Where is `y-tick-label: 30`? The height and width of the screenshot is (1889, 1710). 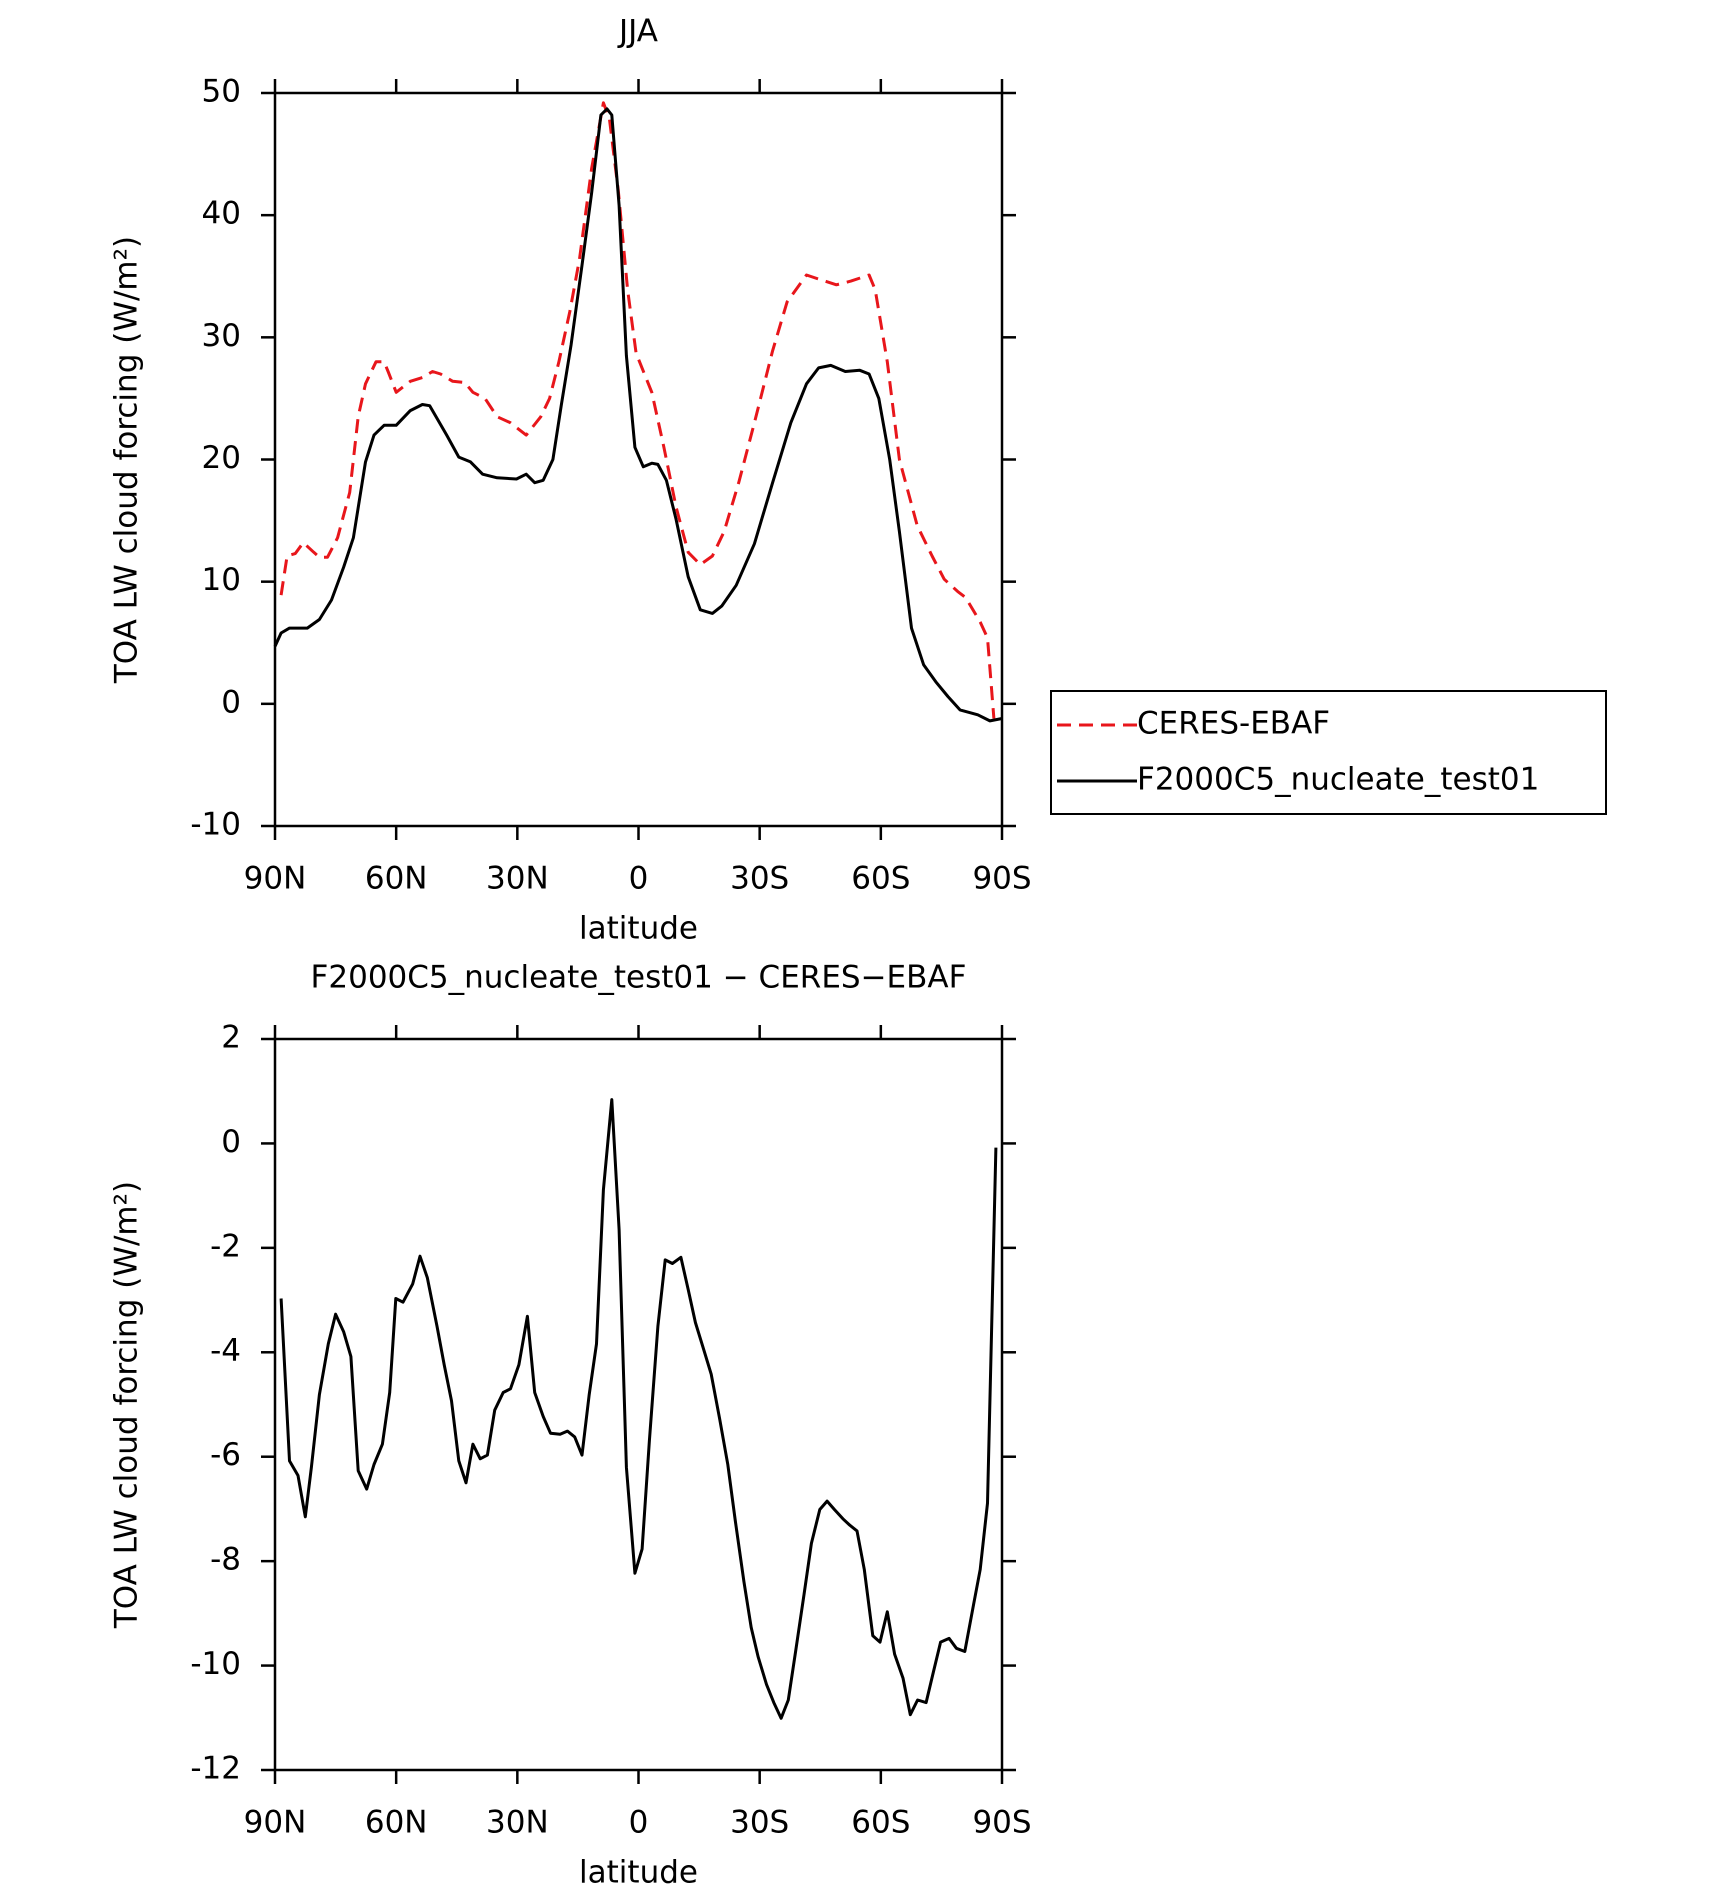
y-tick-label: 30 is located at coordinates (221, 336).